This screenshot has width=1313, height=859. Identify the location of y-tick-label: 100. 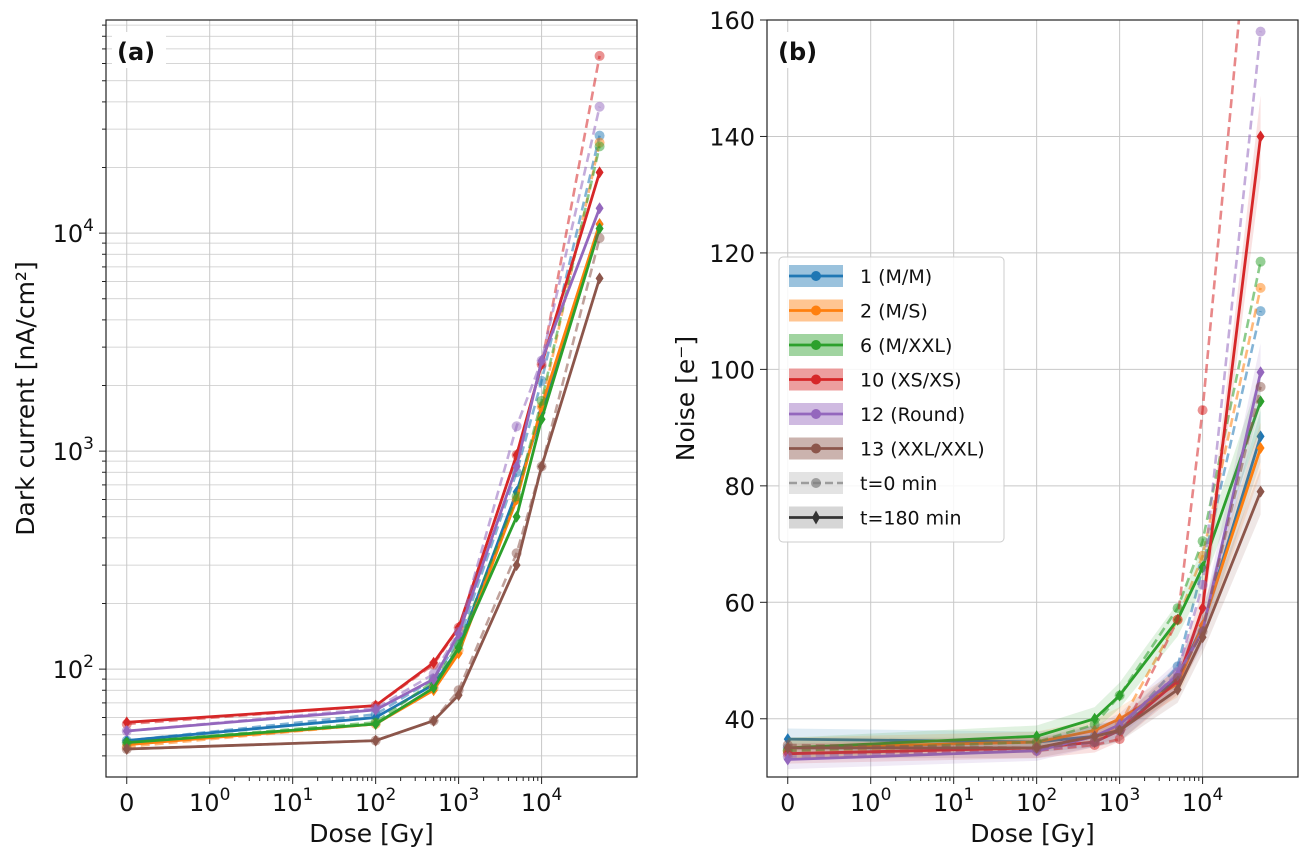
(732, 370).